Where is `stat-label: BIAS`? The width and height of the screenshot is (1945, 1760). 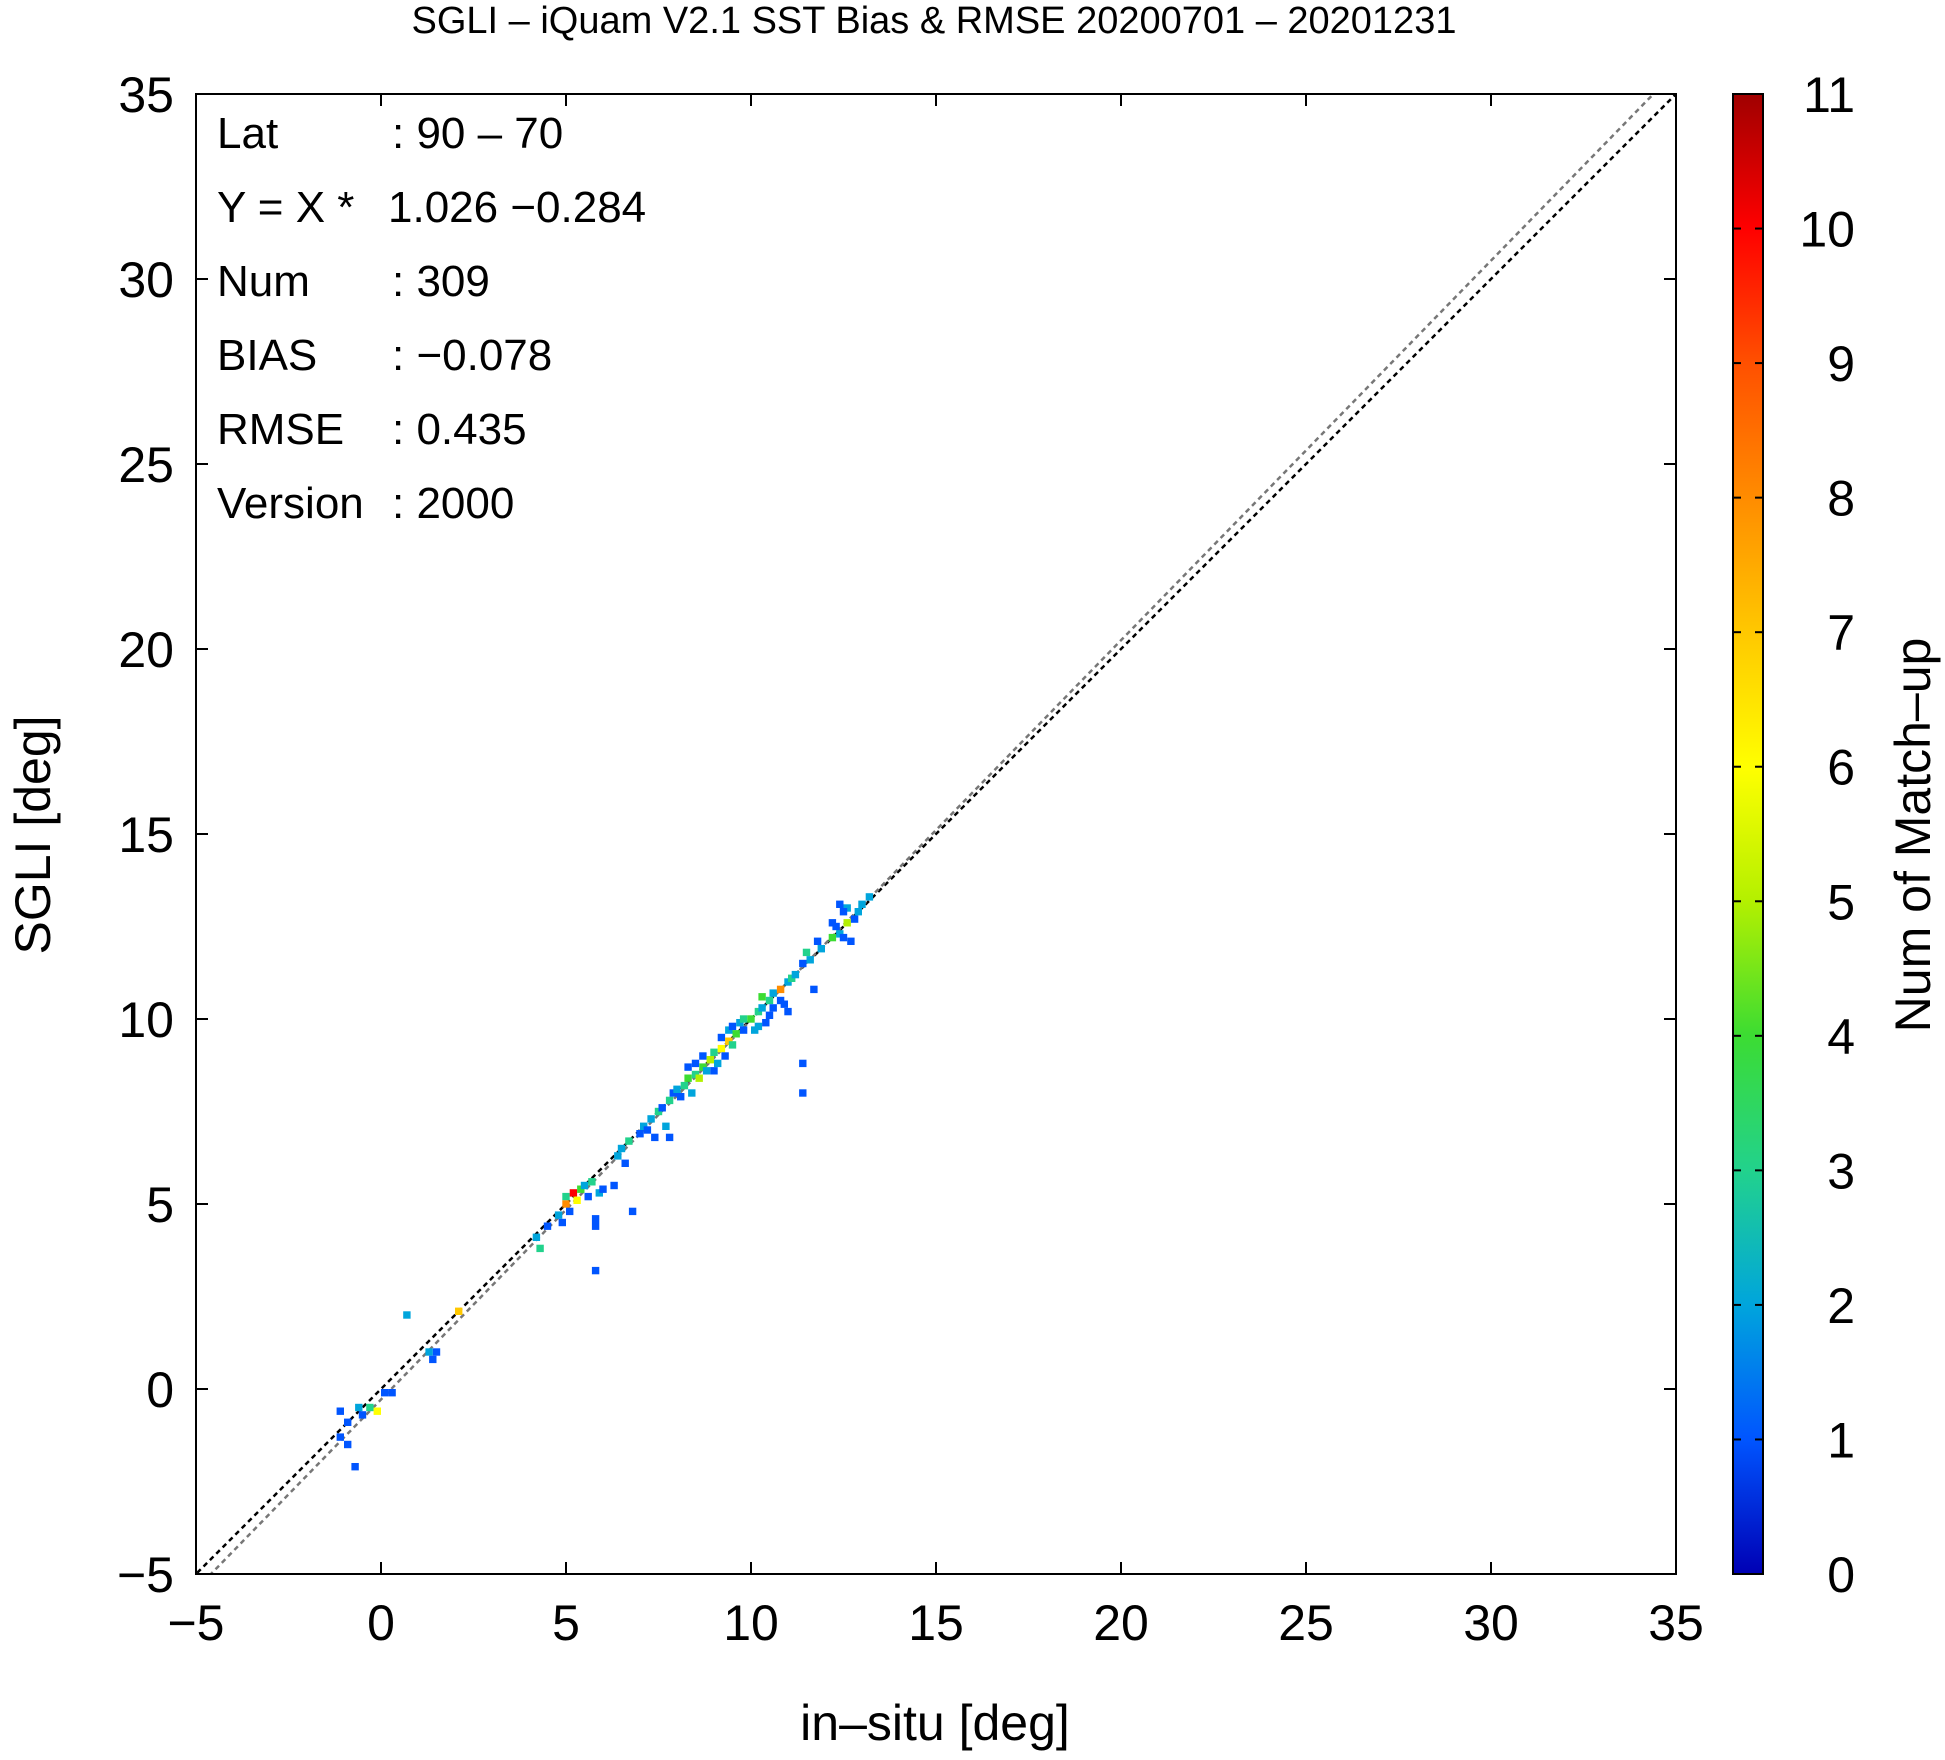 stat-label: BIAS is located at coordinates (267, 355).